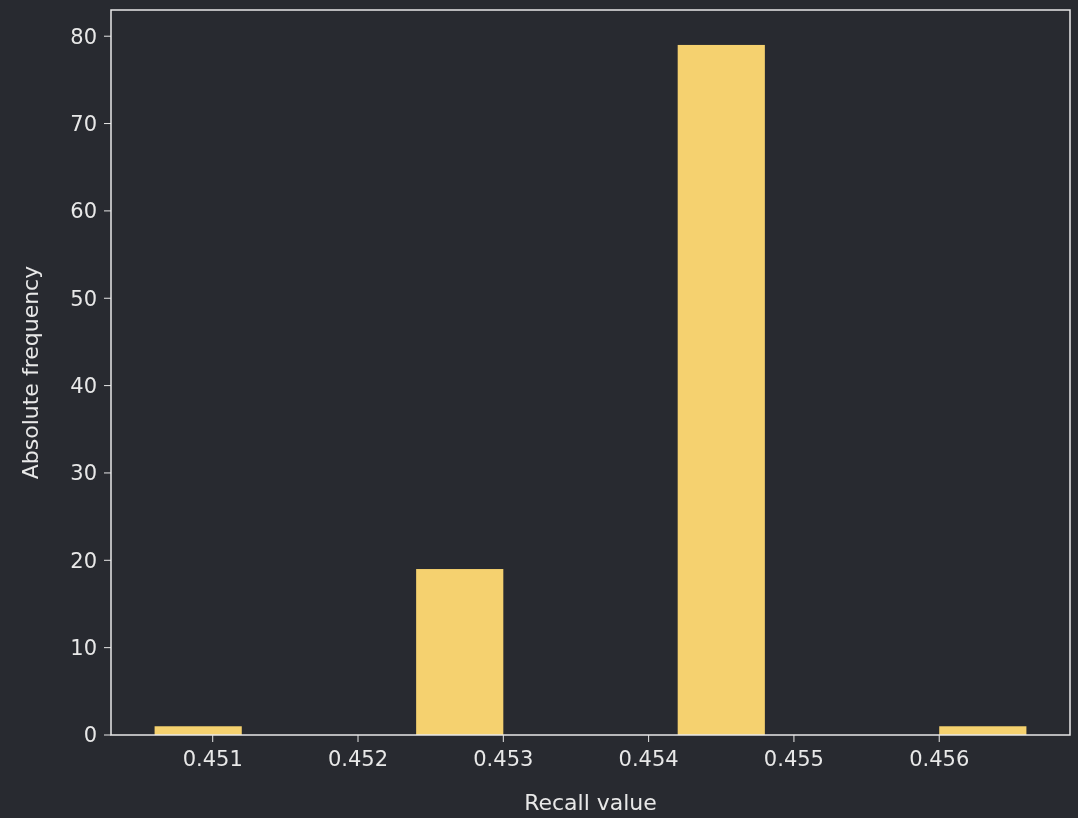 The height and width of the screenshot is (818, 1078). What do you see at coordinates (83, 473) in the screenshot?
I see `y-tick-label: 30` at bounding box center [83, 473].